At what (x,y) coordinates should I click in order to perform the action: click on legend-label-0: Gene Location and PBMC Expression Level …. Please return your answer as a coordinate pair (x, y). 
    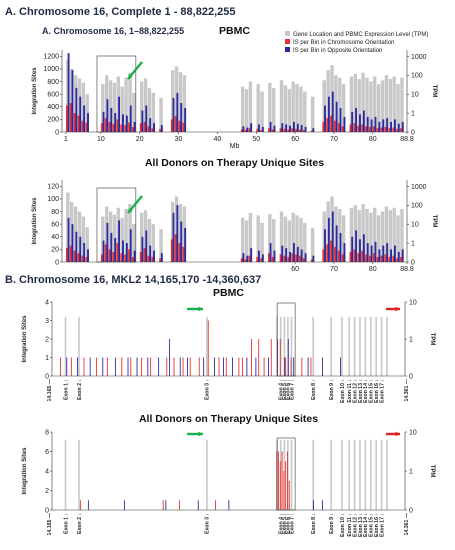
    Looking at the image, I should click on (360, 35).